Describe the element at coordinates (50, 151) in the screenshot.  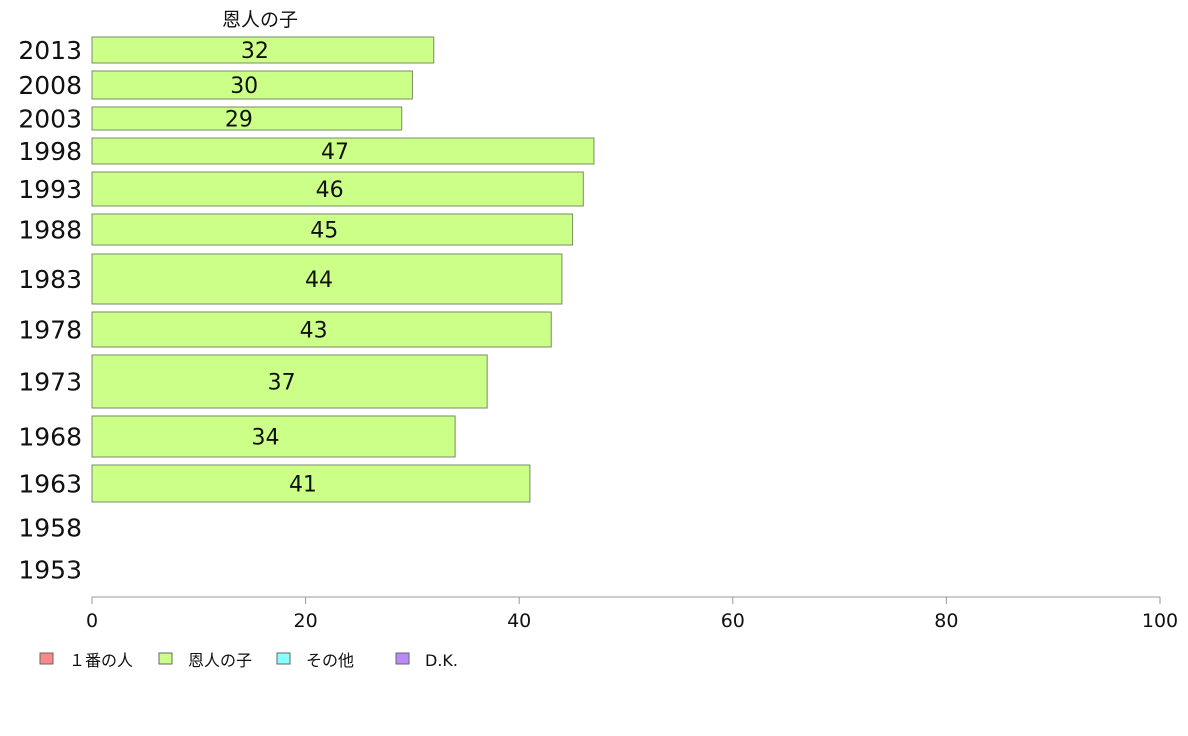
I see `year-label: 1998` at that location.